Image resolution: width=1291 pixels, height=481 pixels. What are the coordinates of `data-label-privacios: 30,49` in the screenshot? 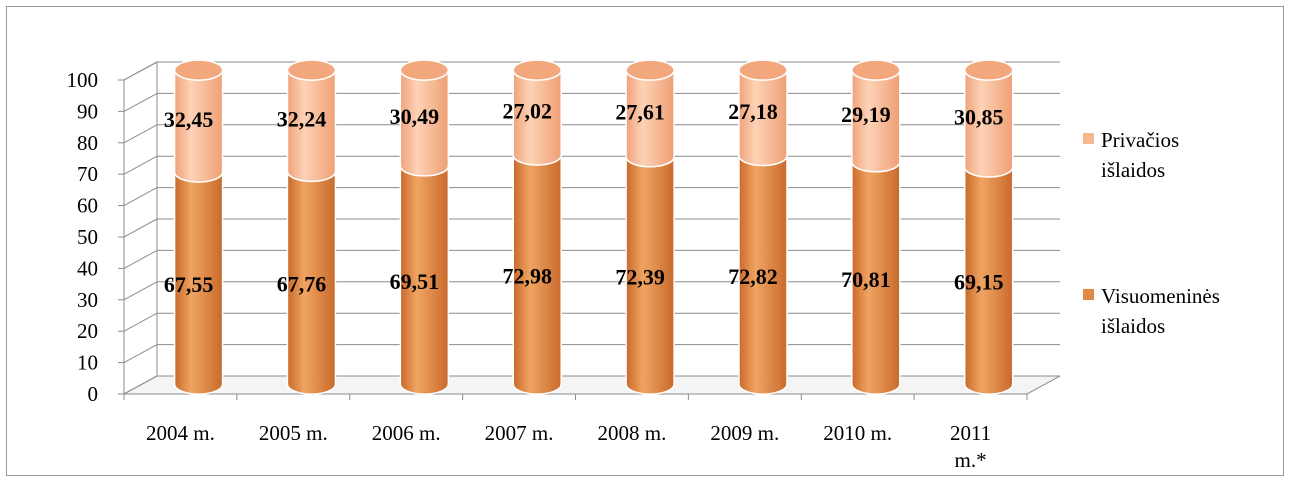 It's located at (415, 116).